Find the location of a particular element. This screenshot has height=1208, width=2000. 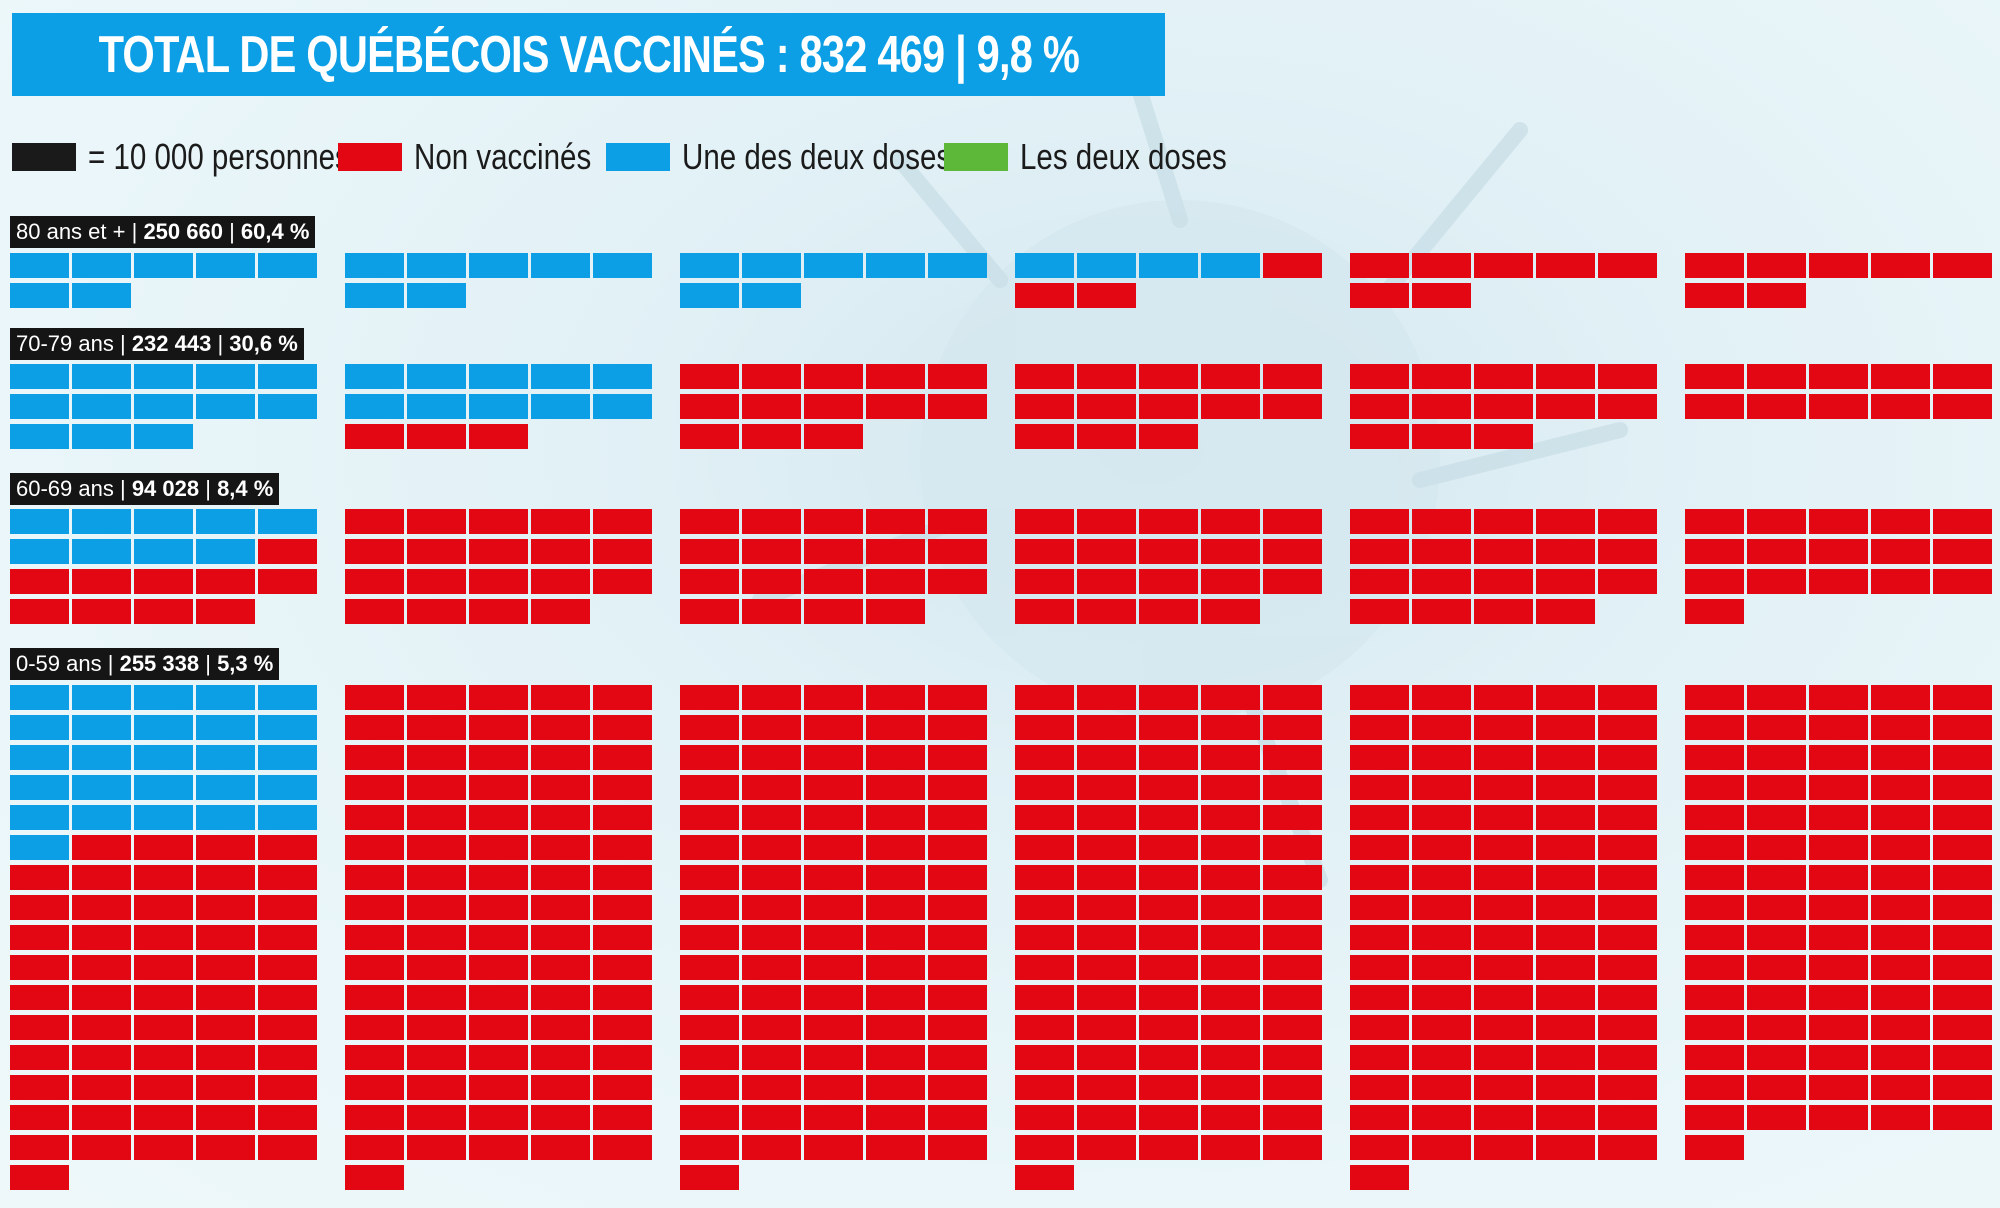

group-label-60-69: 60-69 ans | 94 028 | 8,4 % is located at coordinates (145, 489).